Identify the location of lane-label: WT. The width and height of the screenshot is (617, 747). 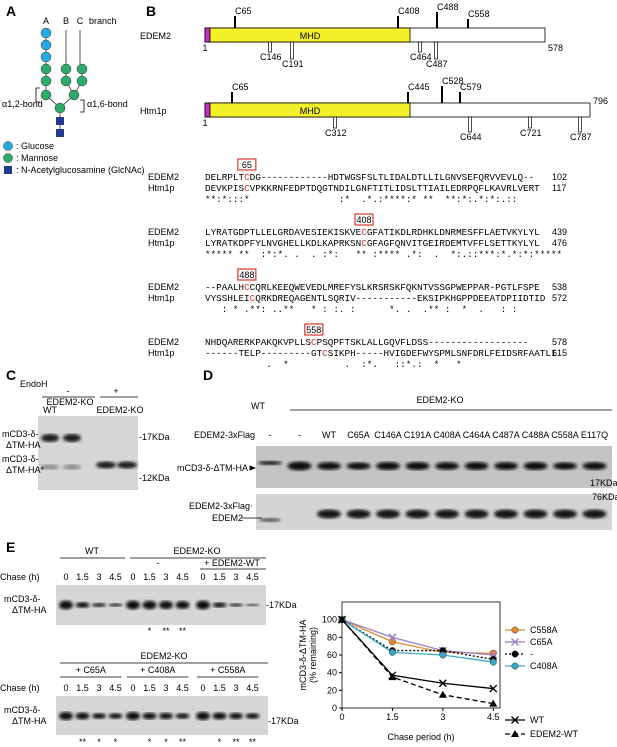
(329, 435).